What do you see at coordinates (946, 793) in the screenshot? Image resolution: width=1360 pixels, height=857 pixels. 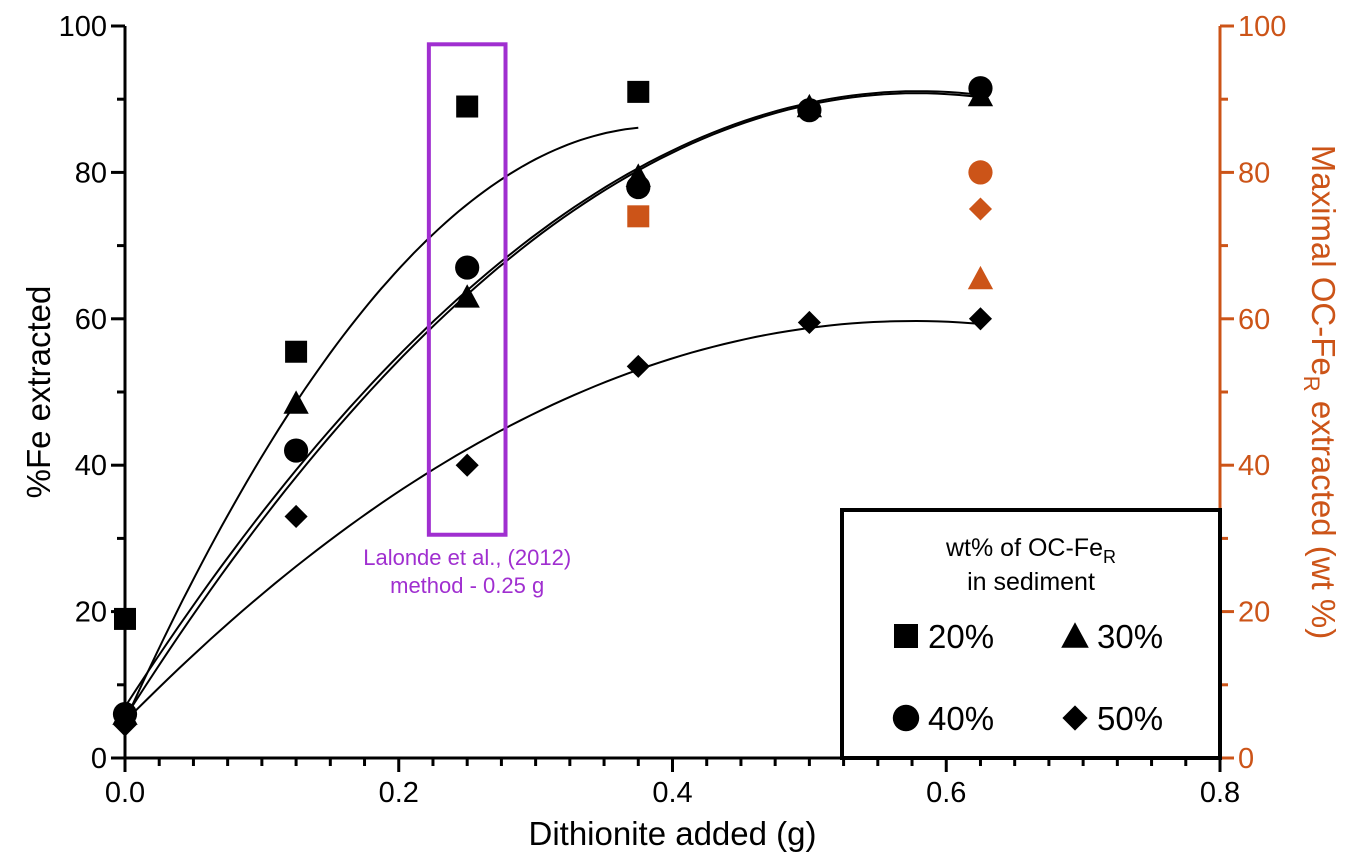 I see `x-tick-label: 0.6` at bounding box center [946, 793].